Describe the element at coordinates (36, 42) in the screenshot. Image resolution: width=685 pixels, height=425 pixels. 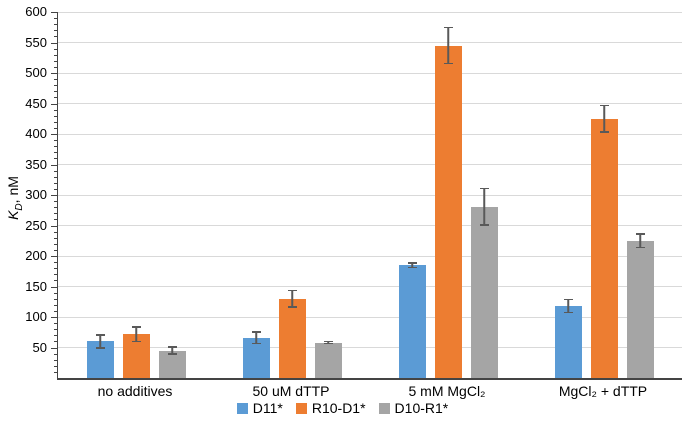
I see `y-tick-label-550: 550` at that location.